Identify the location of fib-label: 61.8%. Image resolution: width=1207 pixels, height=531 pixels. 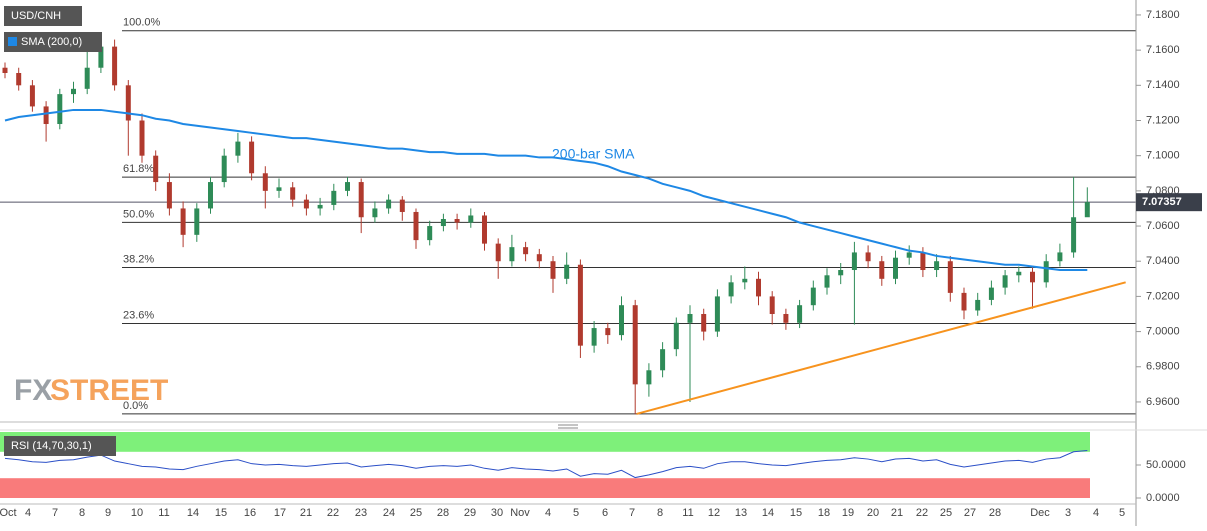
(138, 169).